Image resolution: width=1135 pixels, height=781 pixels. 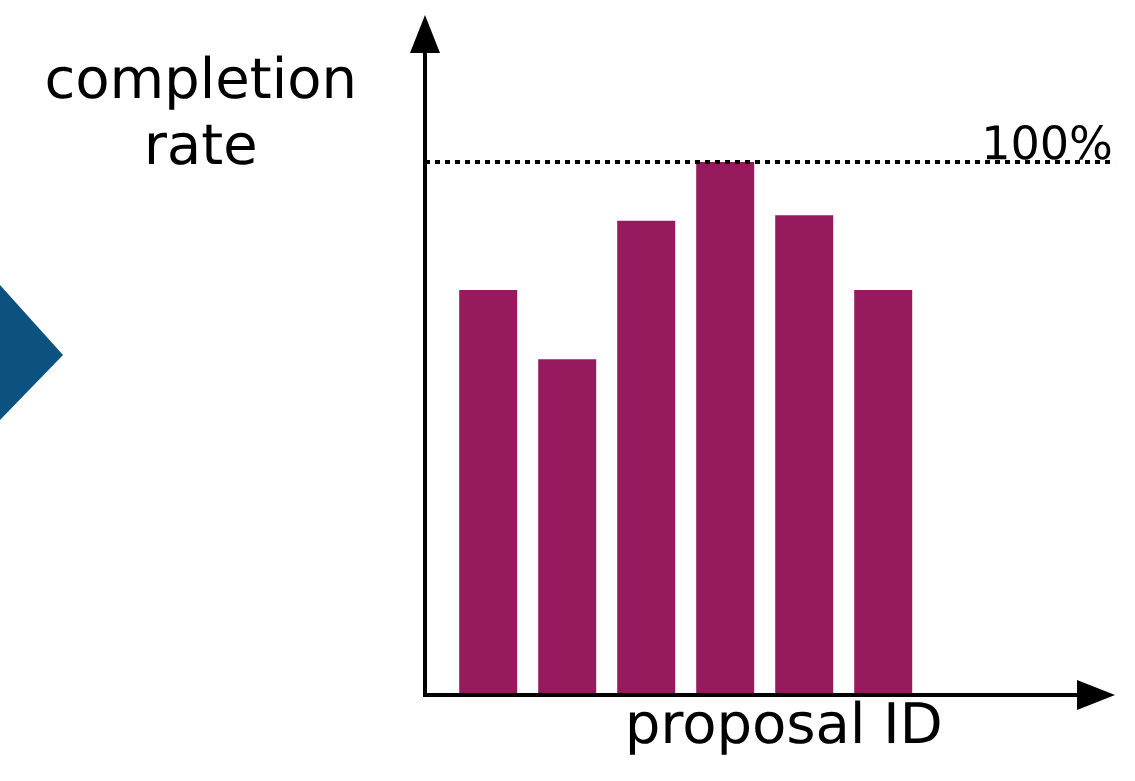 What do you see at coordinates (784, 727) in the screenshot?
I see `x-axis-title: proposal ID` at bounding box center [784, 727].